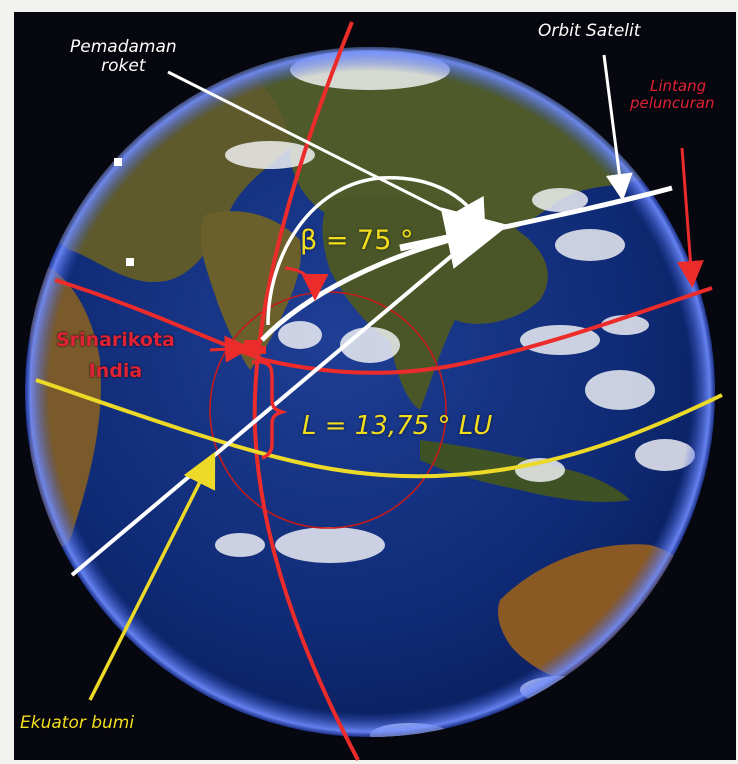 Image resolution: width=738 pixels, height=764 pixels. I want to click on launch-latitude-pointer, so click(690, 217).